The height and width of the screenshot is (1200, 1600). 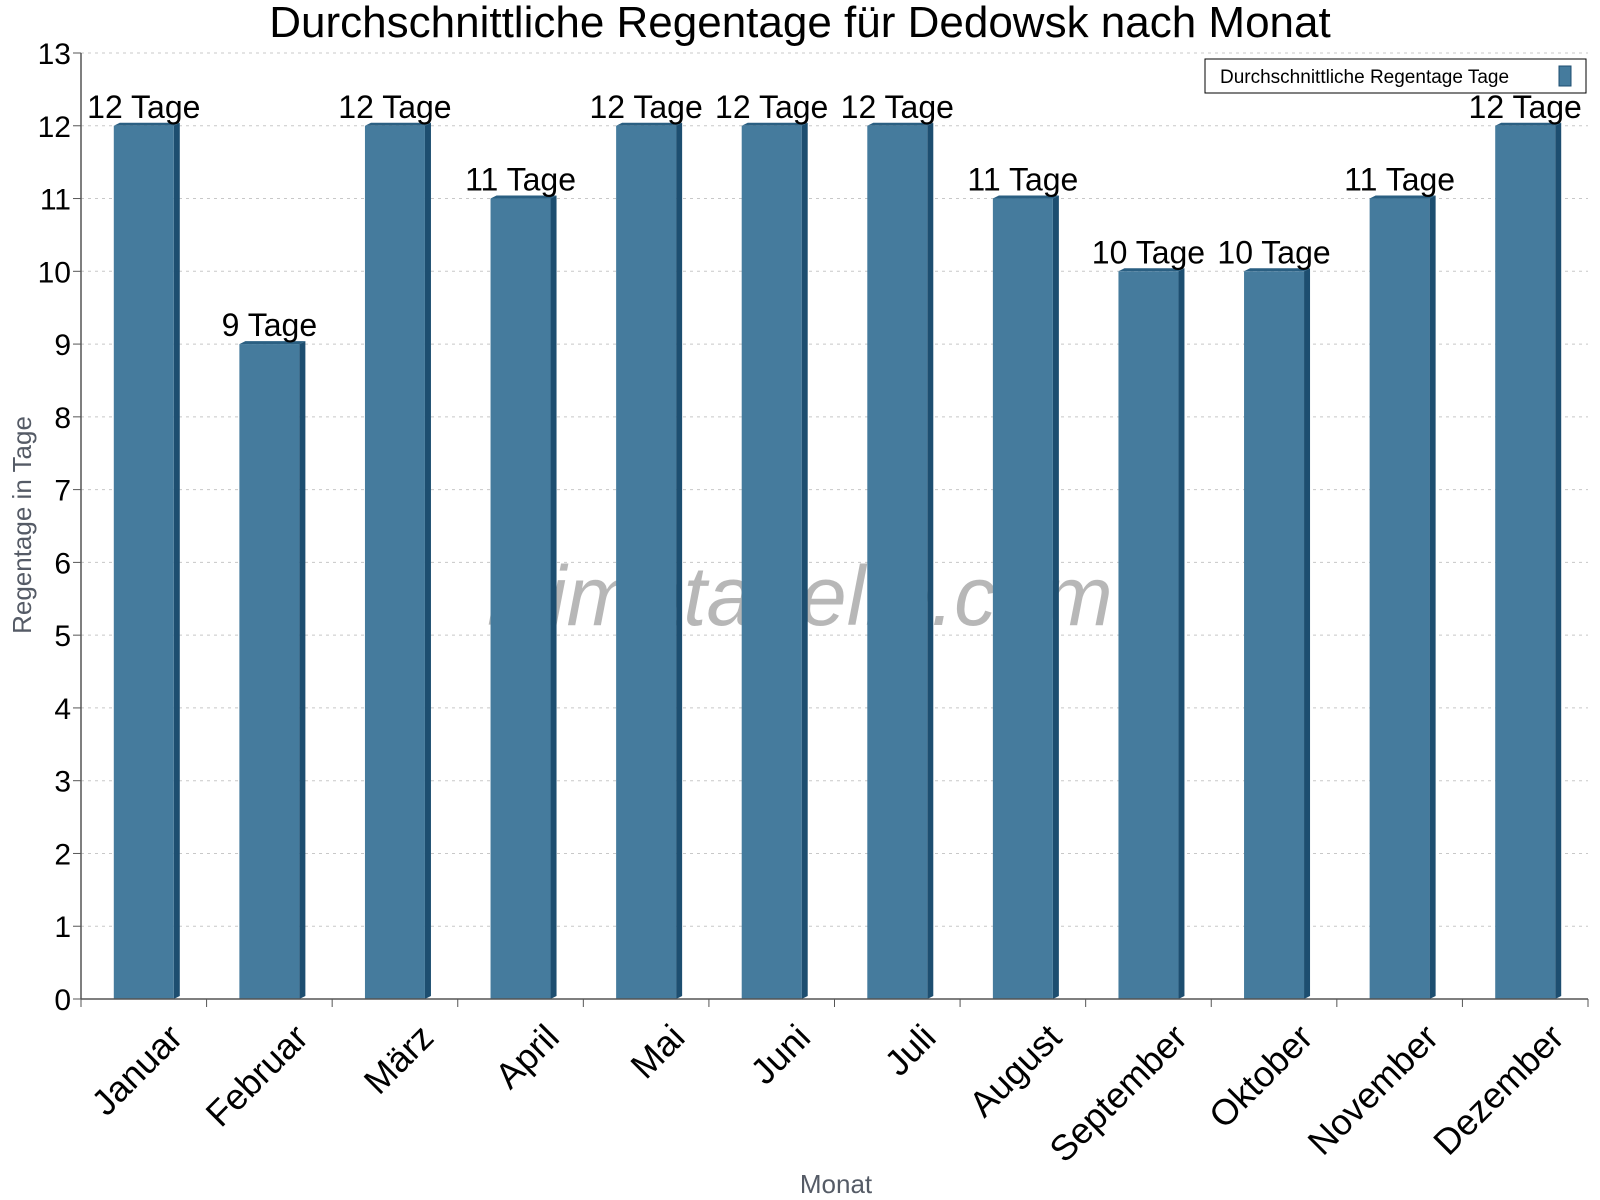 I want to click on y-tick-label: 11, so click(x=55, y=200).